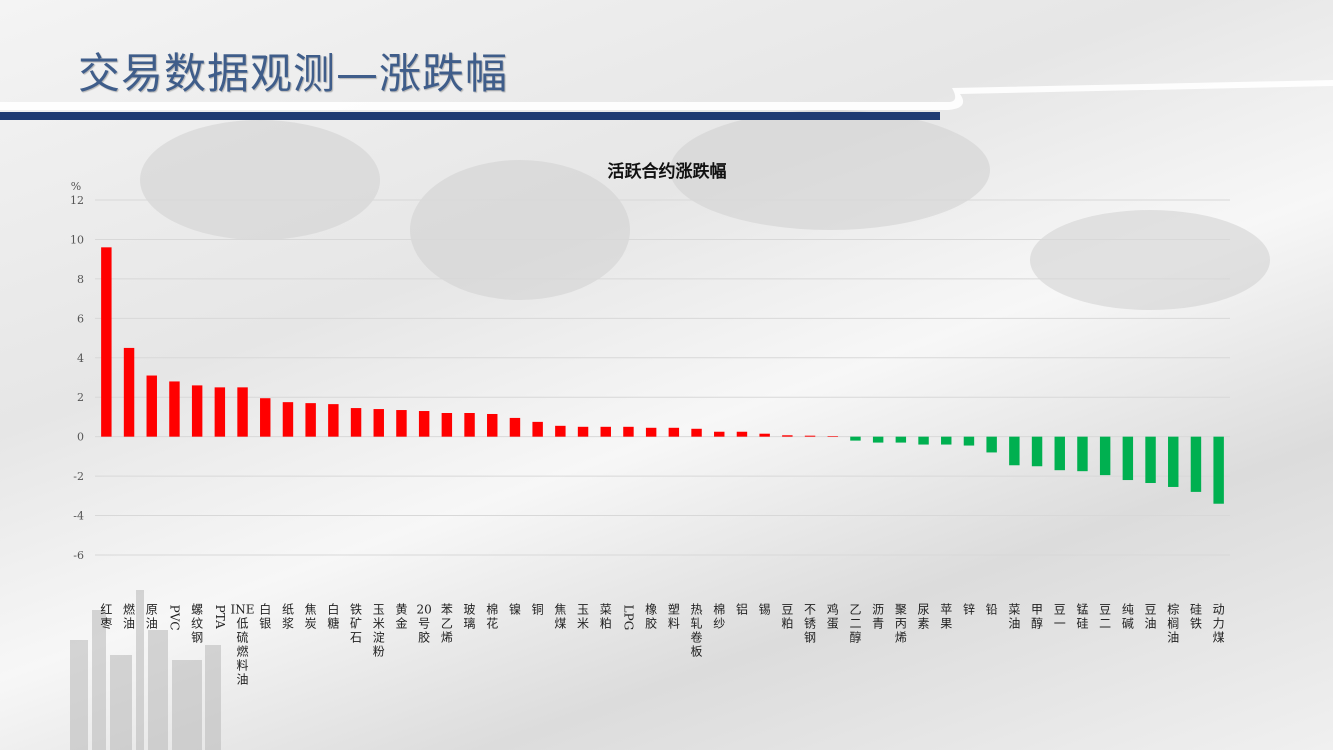  What do you see at coordinates (969, 610) in the screenshot?
I see `x-tick-label: 锌` at bounding box center [969, 610].